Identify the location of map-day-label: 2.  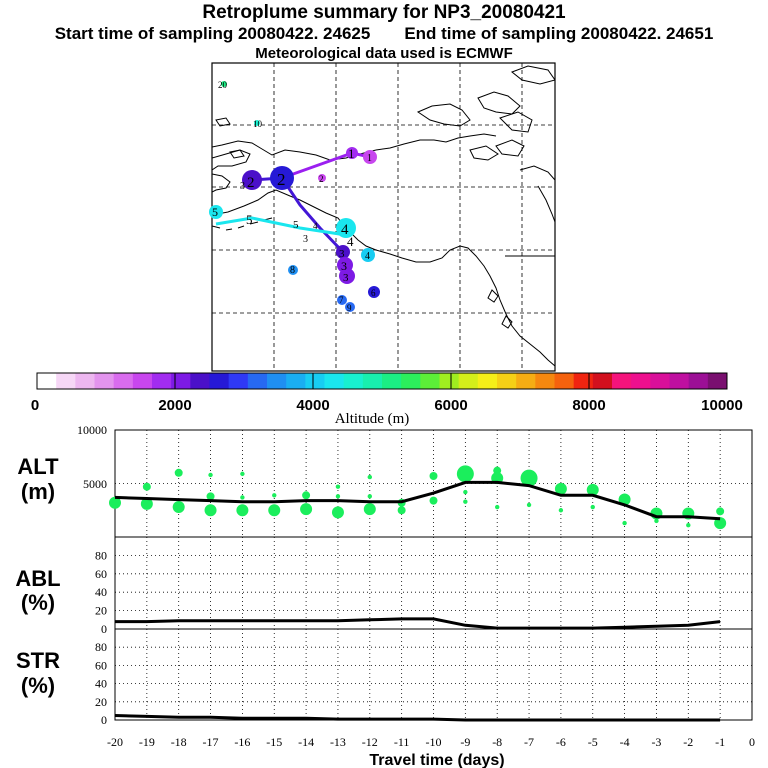
(281, 179).